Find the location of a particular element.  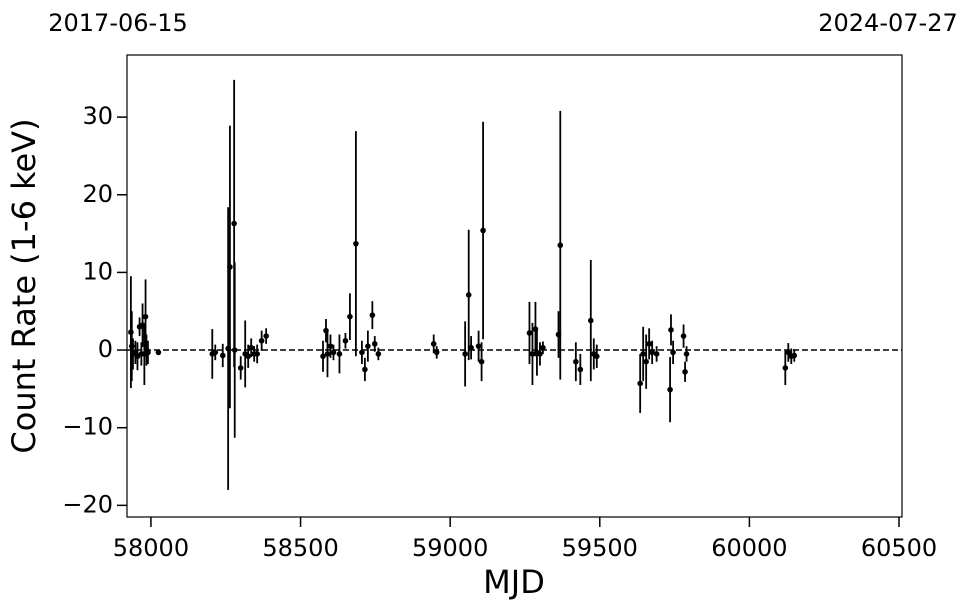

x-tick-label: 59500 is located at coordinates (600, 548).